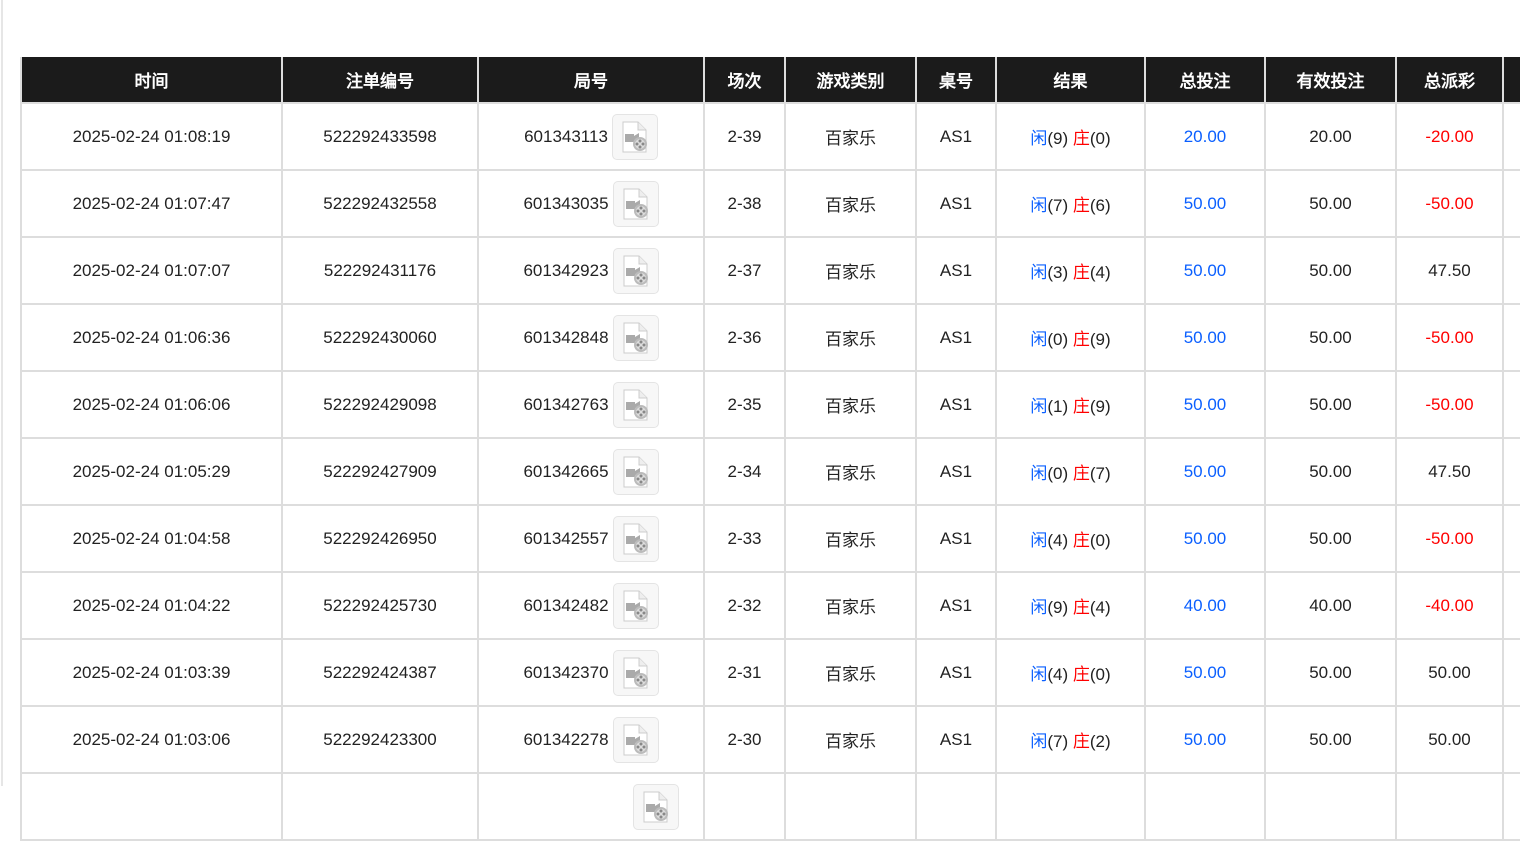 The width and height of the screenshot is (1520, 841). I want to click on valid-bet-cell: 20.00, so click(1330, 136).